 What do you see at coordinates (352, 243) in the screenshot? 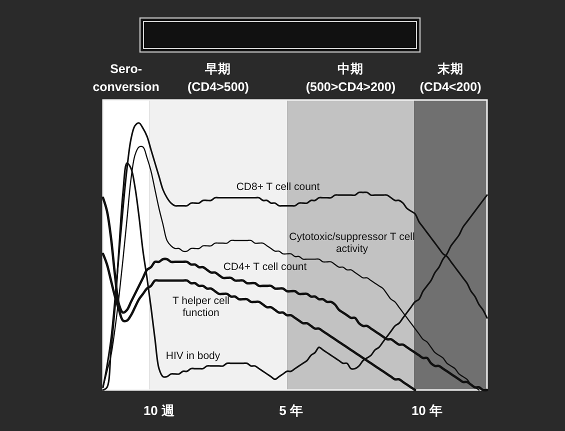
I see `series-label: Cytotoxic/suppressor T cell activity` at bounding box center [352, 243].